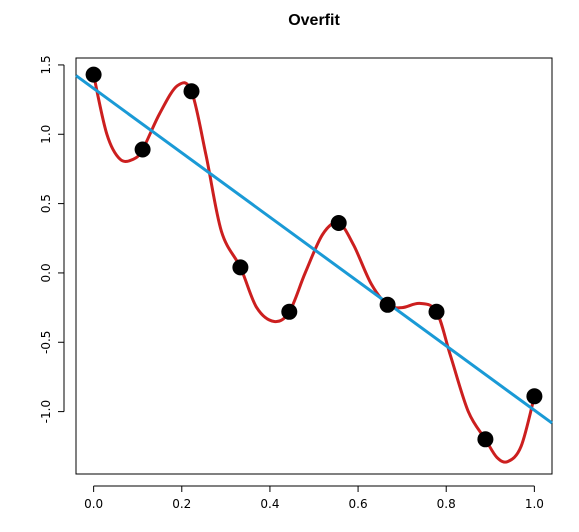 This screenshot has width=579, height=532. Describe the element at coordinates (46, 272) in the screenshot. I see `y-tick-label: 0.0` at that location.